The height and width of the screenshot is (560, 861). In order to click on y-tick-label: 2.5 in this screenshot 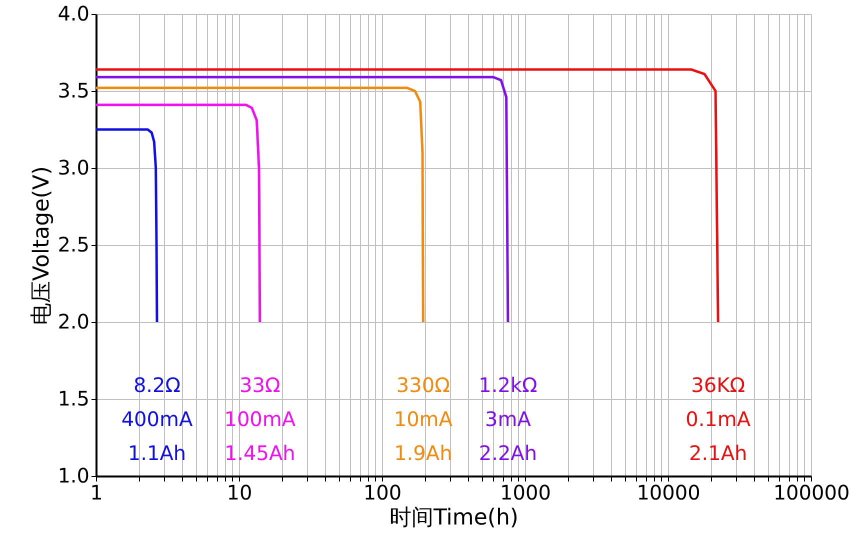, I will do `click(74, 244)`.